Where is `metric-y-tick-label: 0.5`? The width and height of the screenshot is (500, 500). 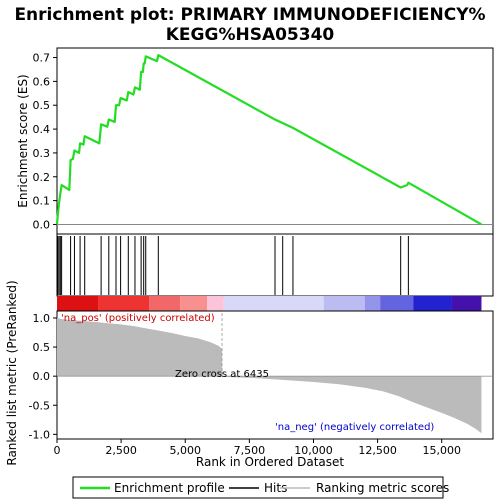 metric-y-tick-label: 0.5 is located at coordinates (42, 347).